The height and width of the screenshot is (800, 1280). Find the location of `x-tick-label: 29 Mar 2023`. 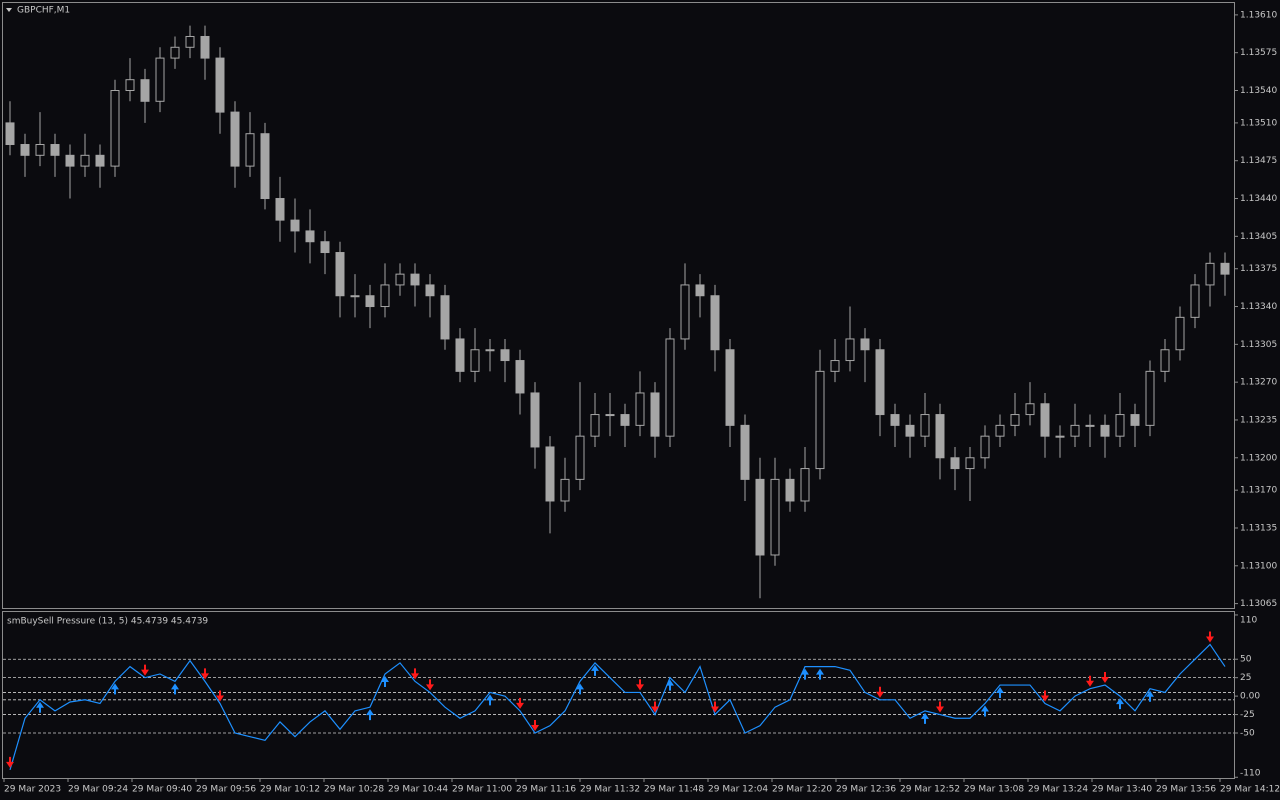

x-tick-label: 29 Mar 2023 is located at coordinates (32, 790).